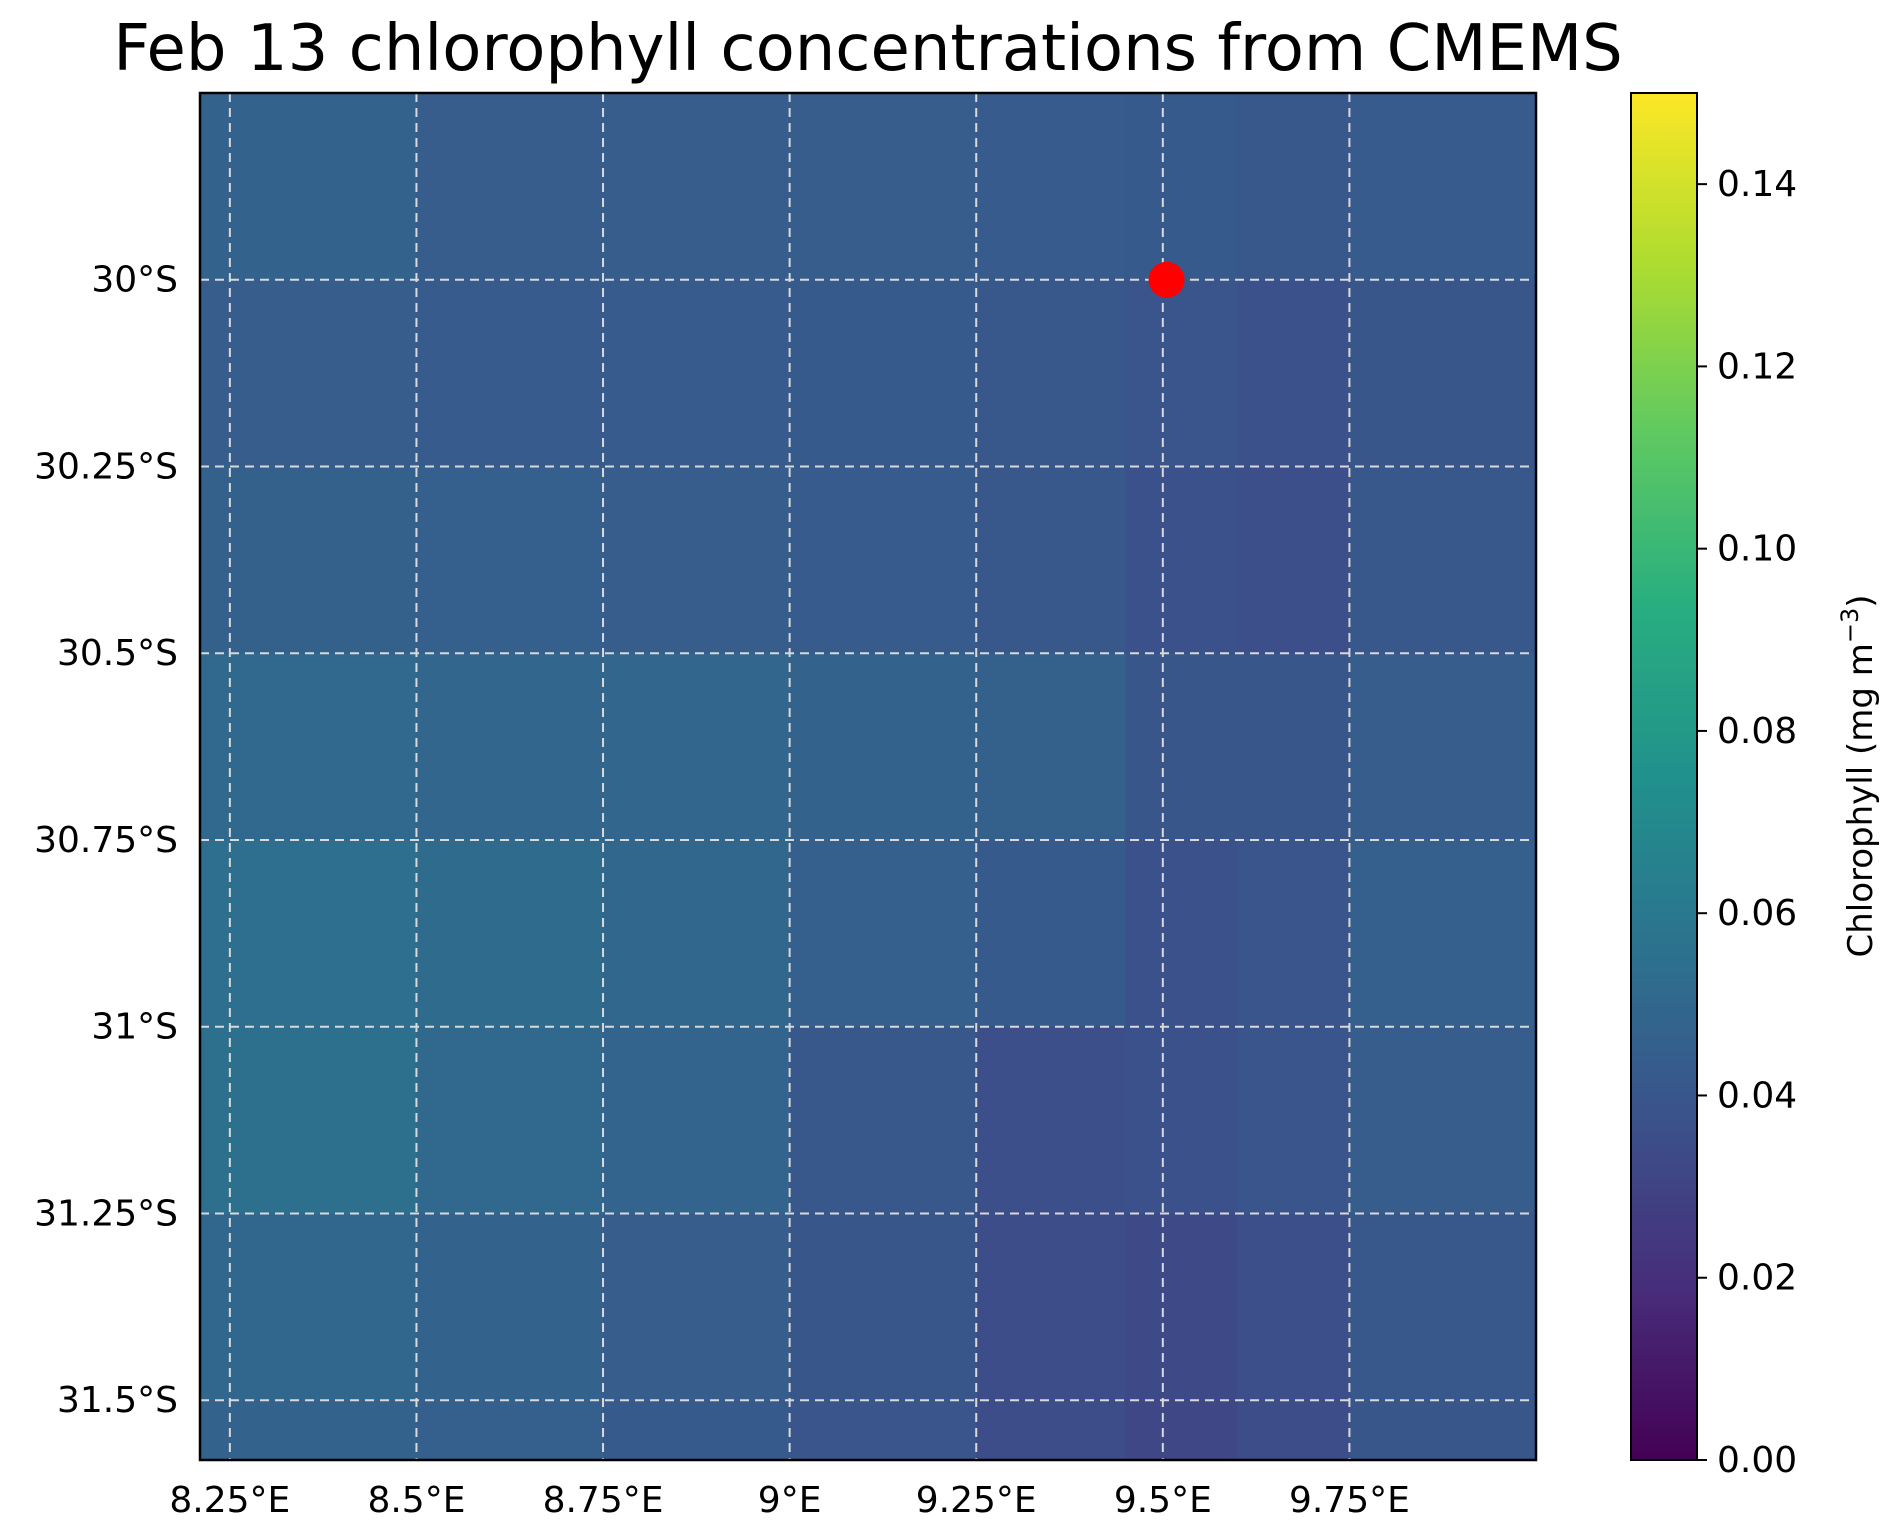  I want to click on y-tick-label: 30°S, so click(134, 280).